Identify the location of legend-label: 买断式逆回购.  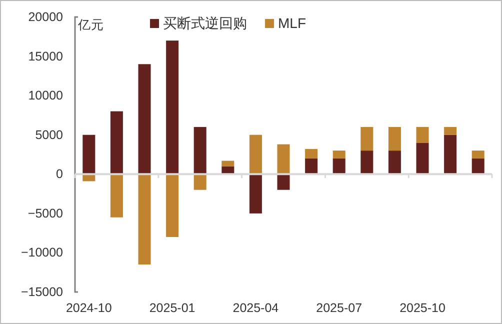
(205, 23).